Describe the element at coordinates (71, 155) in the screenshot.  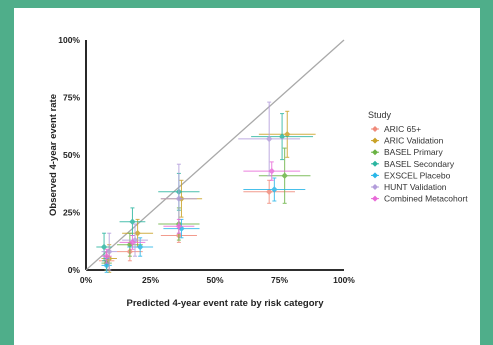
I see `y-tick-label: 50%` at that location.